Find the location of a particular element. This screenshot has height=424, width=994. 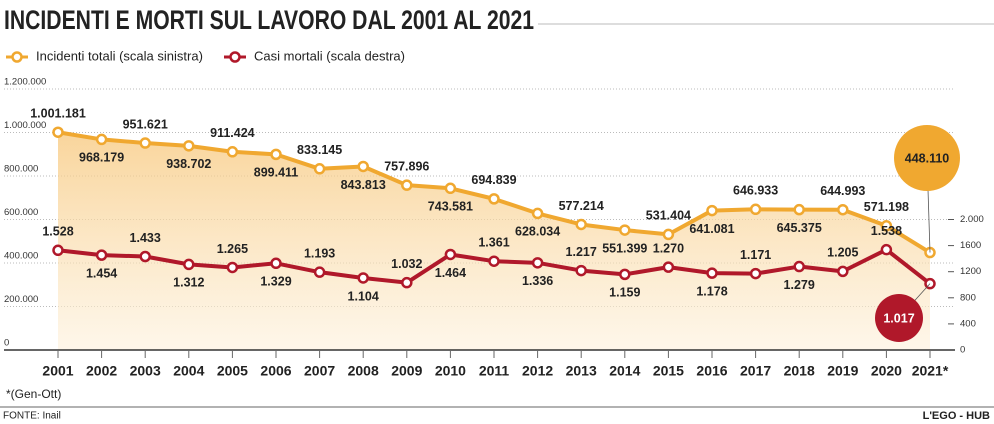

y2-tick-label: 800 is located at coordinates (968, 297).